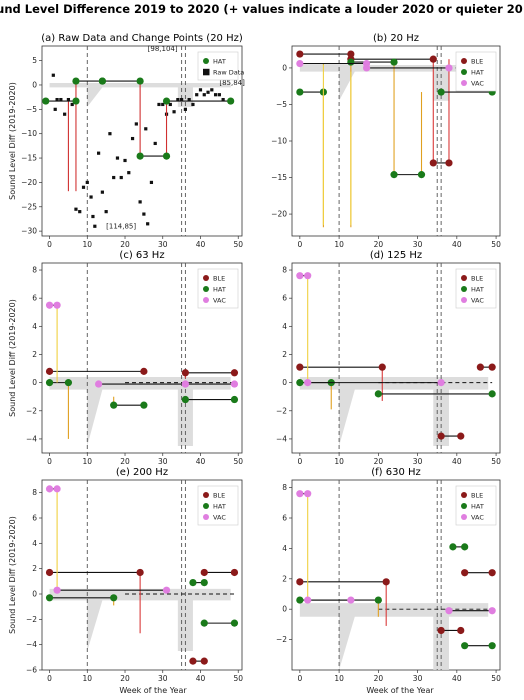  Describe the element at coordinates (496, 678) in the screenshot. I see `x-tick-label: 50` at that location.